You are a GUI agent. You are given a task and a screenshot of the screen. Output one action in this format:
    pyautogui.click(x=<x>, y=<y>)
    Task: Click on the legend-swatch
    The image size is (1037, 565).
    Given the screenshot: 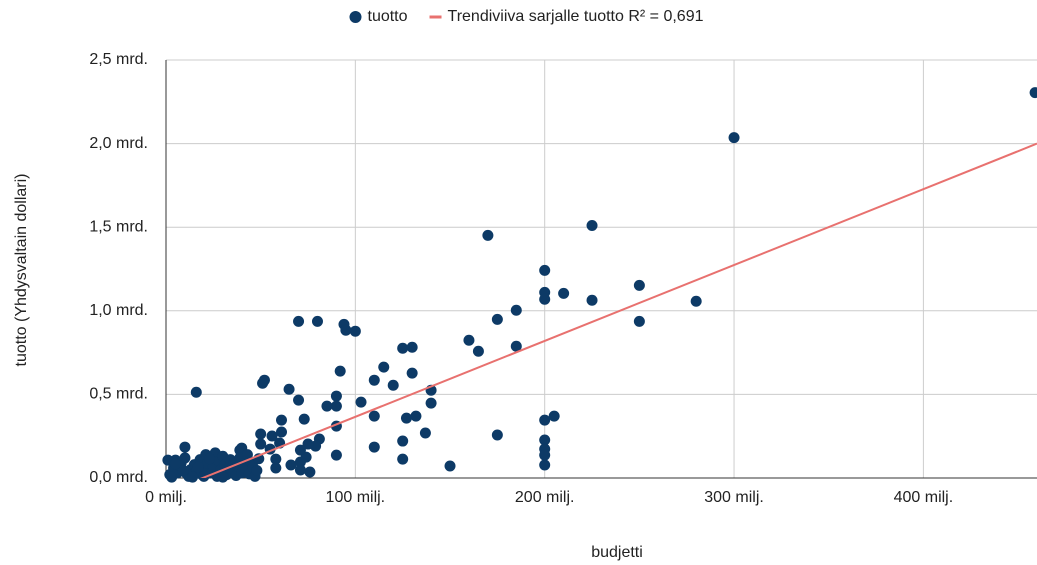 What is the action you would take?
    pyautogui.click(x=355, y=17)
    